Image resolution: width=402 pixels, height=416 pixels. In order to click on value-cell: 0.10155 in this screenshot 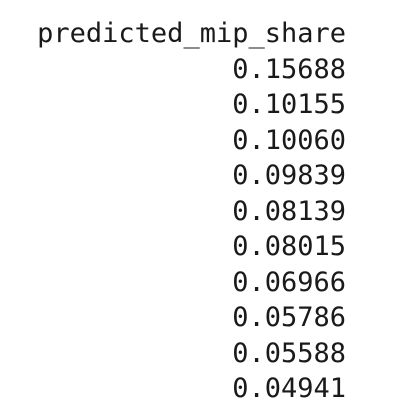, I will do `click(289, 104)`.